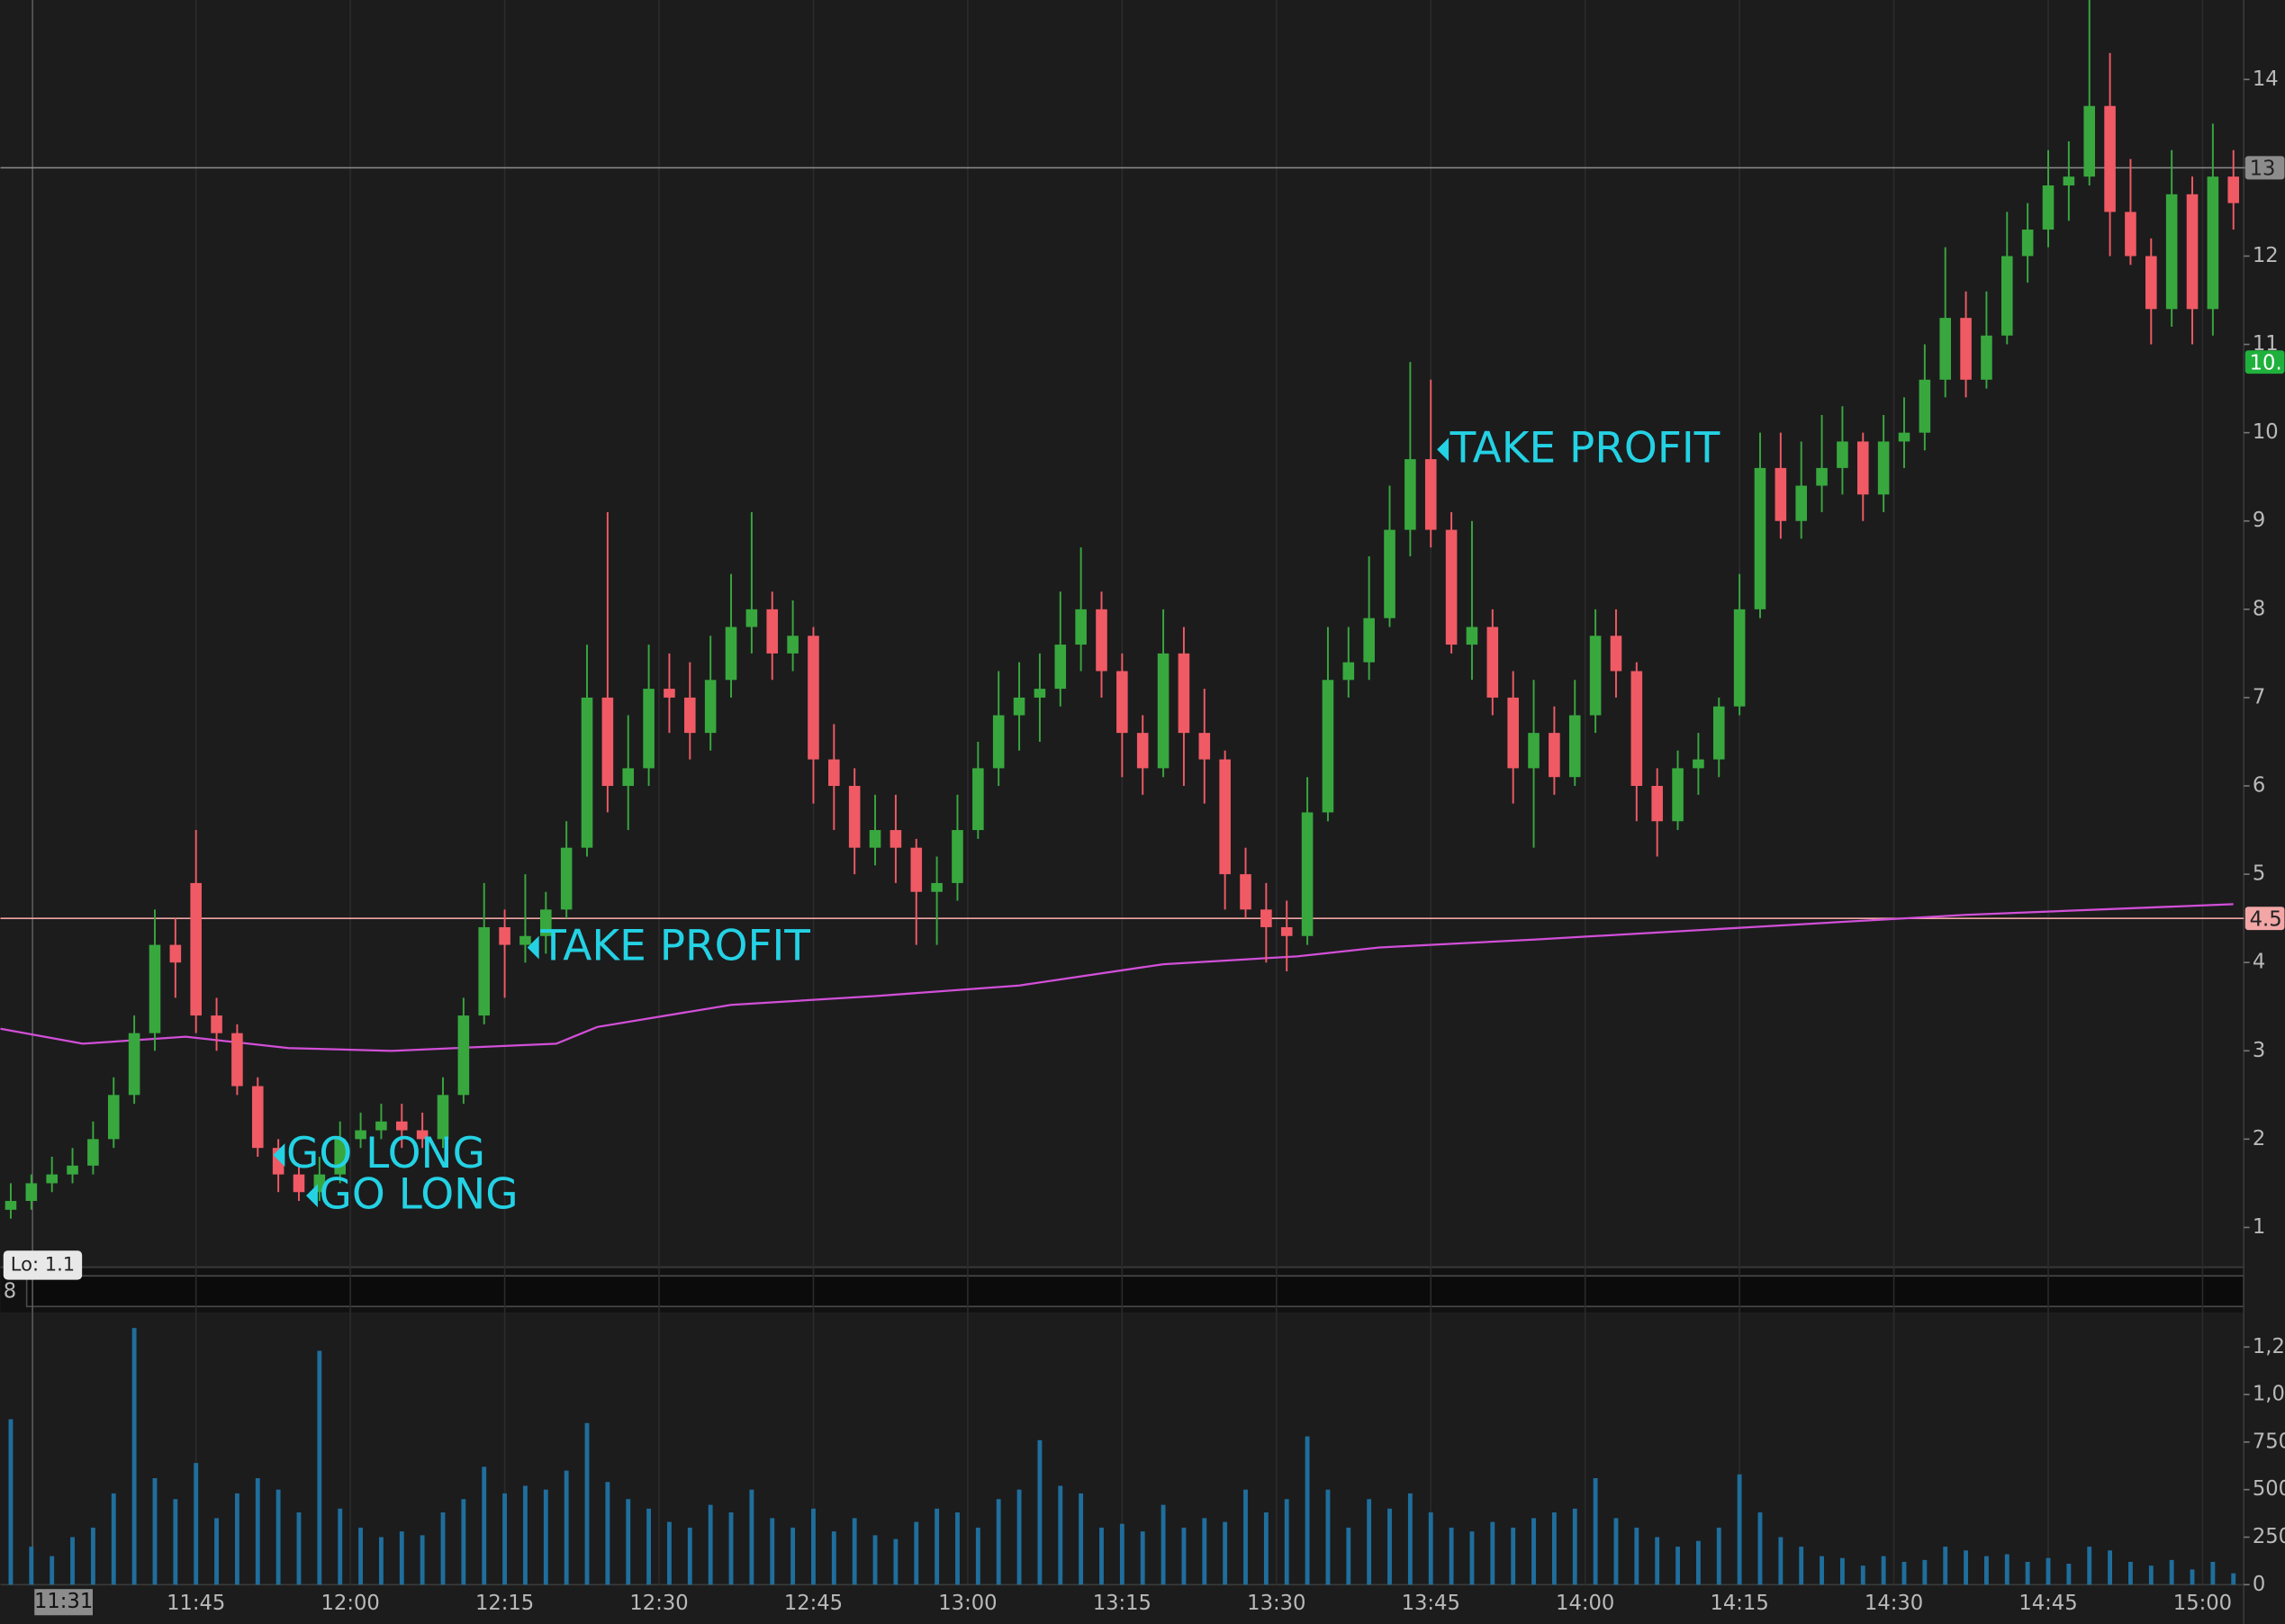  Describe the element at coordinates (1585, 1603) in the screenshot. I see `x-tick-label: 14:00` at that location.